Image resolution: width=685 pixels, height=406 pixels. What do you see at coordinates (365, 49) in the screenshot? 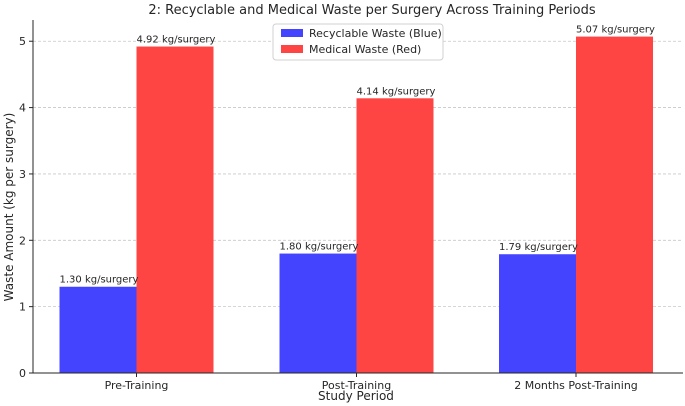
I see `legend-label-medical: Medical Waste (Red)` at bounding box center [365, 49].